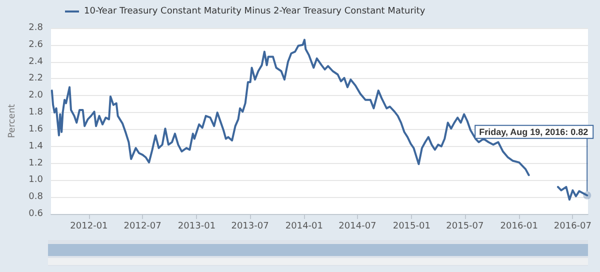 This screenshot has height=272, width=600. What do you see at coordinates (36, 45) in the screenshot?
I see `y-tick-label: 2.6` at bounding box center [36, 45].